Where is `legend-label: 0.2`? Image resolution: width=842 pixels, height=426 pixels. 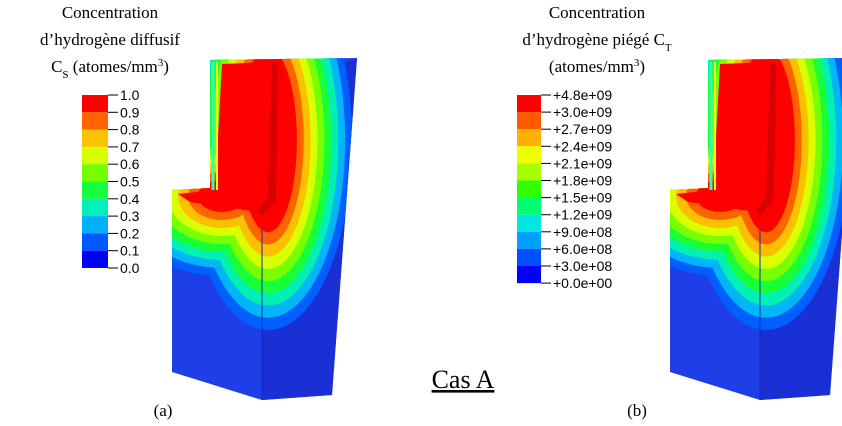 legend-label: 0.2 is located at coordinates (130, 233).